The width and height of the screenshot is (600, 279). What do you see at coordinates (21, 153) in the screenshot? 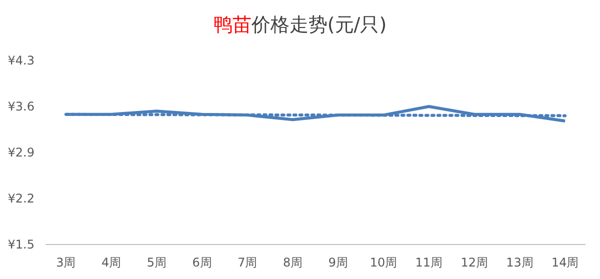
I see `y-tick-label: ¥2.9` at bounding box center [21, 153].